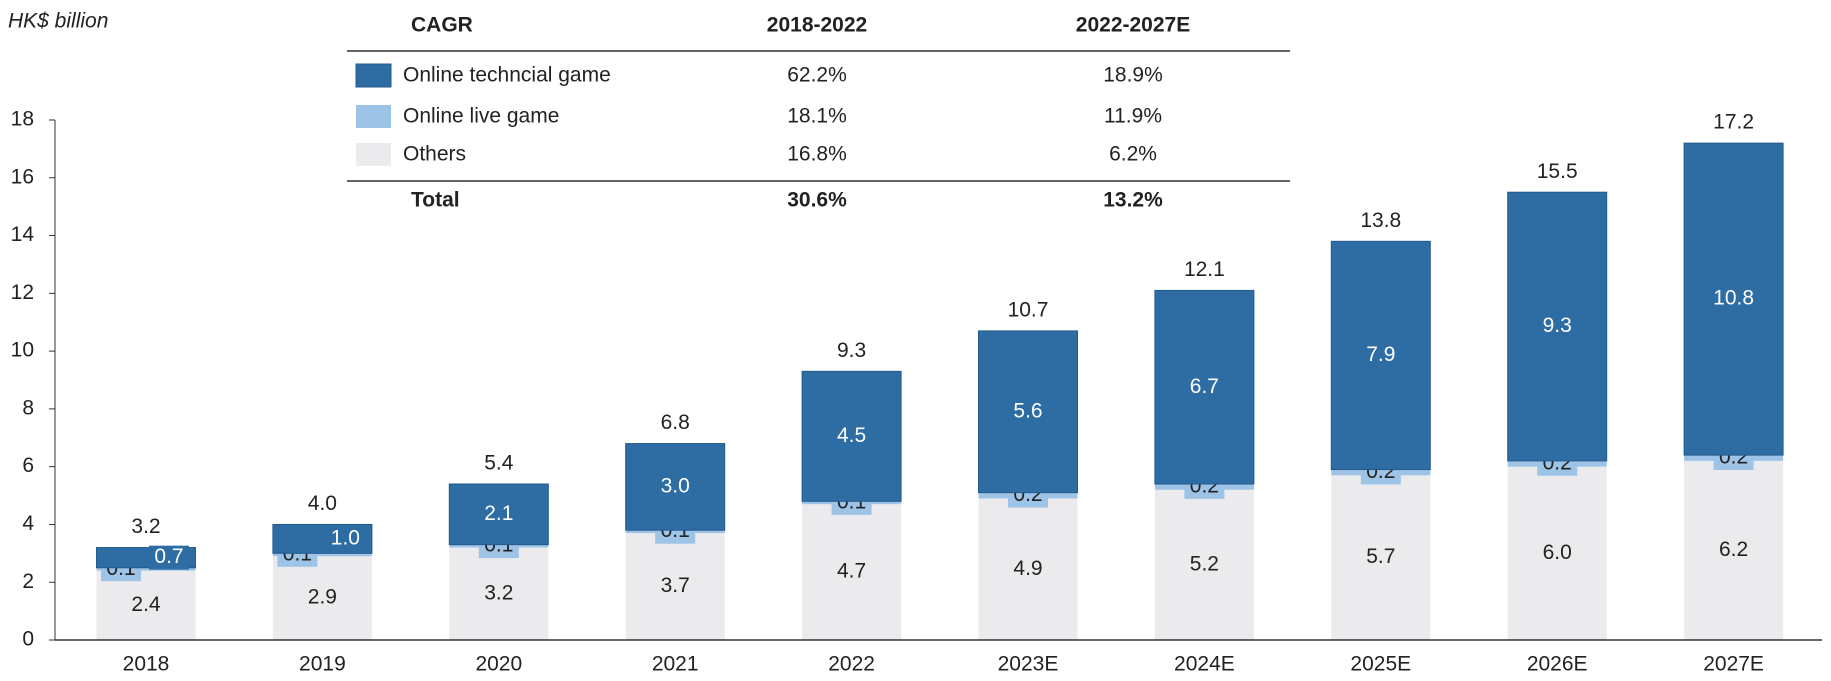 The width and height of the screenshot is (1831, 681). Describe the element at coordinates (817, 116) in the screenshot. I see `table-cell: 18.1%` at that location.